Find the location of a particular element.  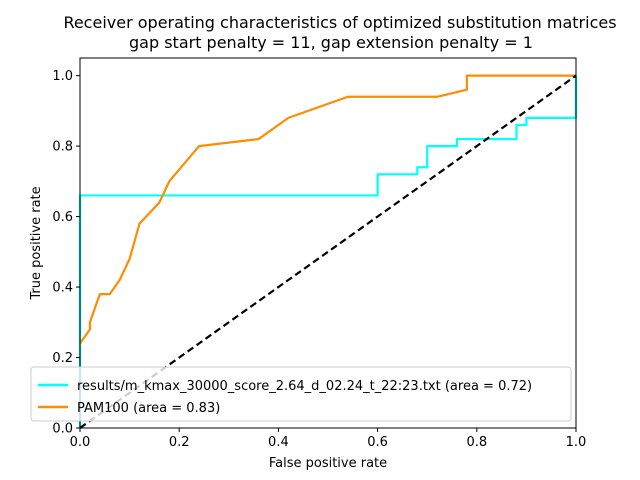

x-tick-label: 0.6 is located at coordinates (377, 442).